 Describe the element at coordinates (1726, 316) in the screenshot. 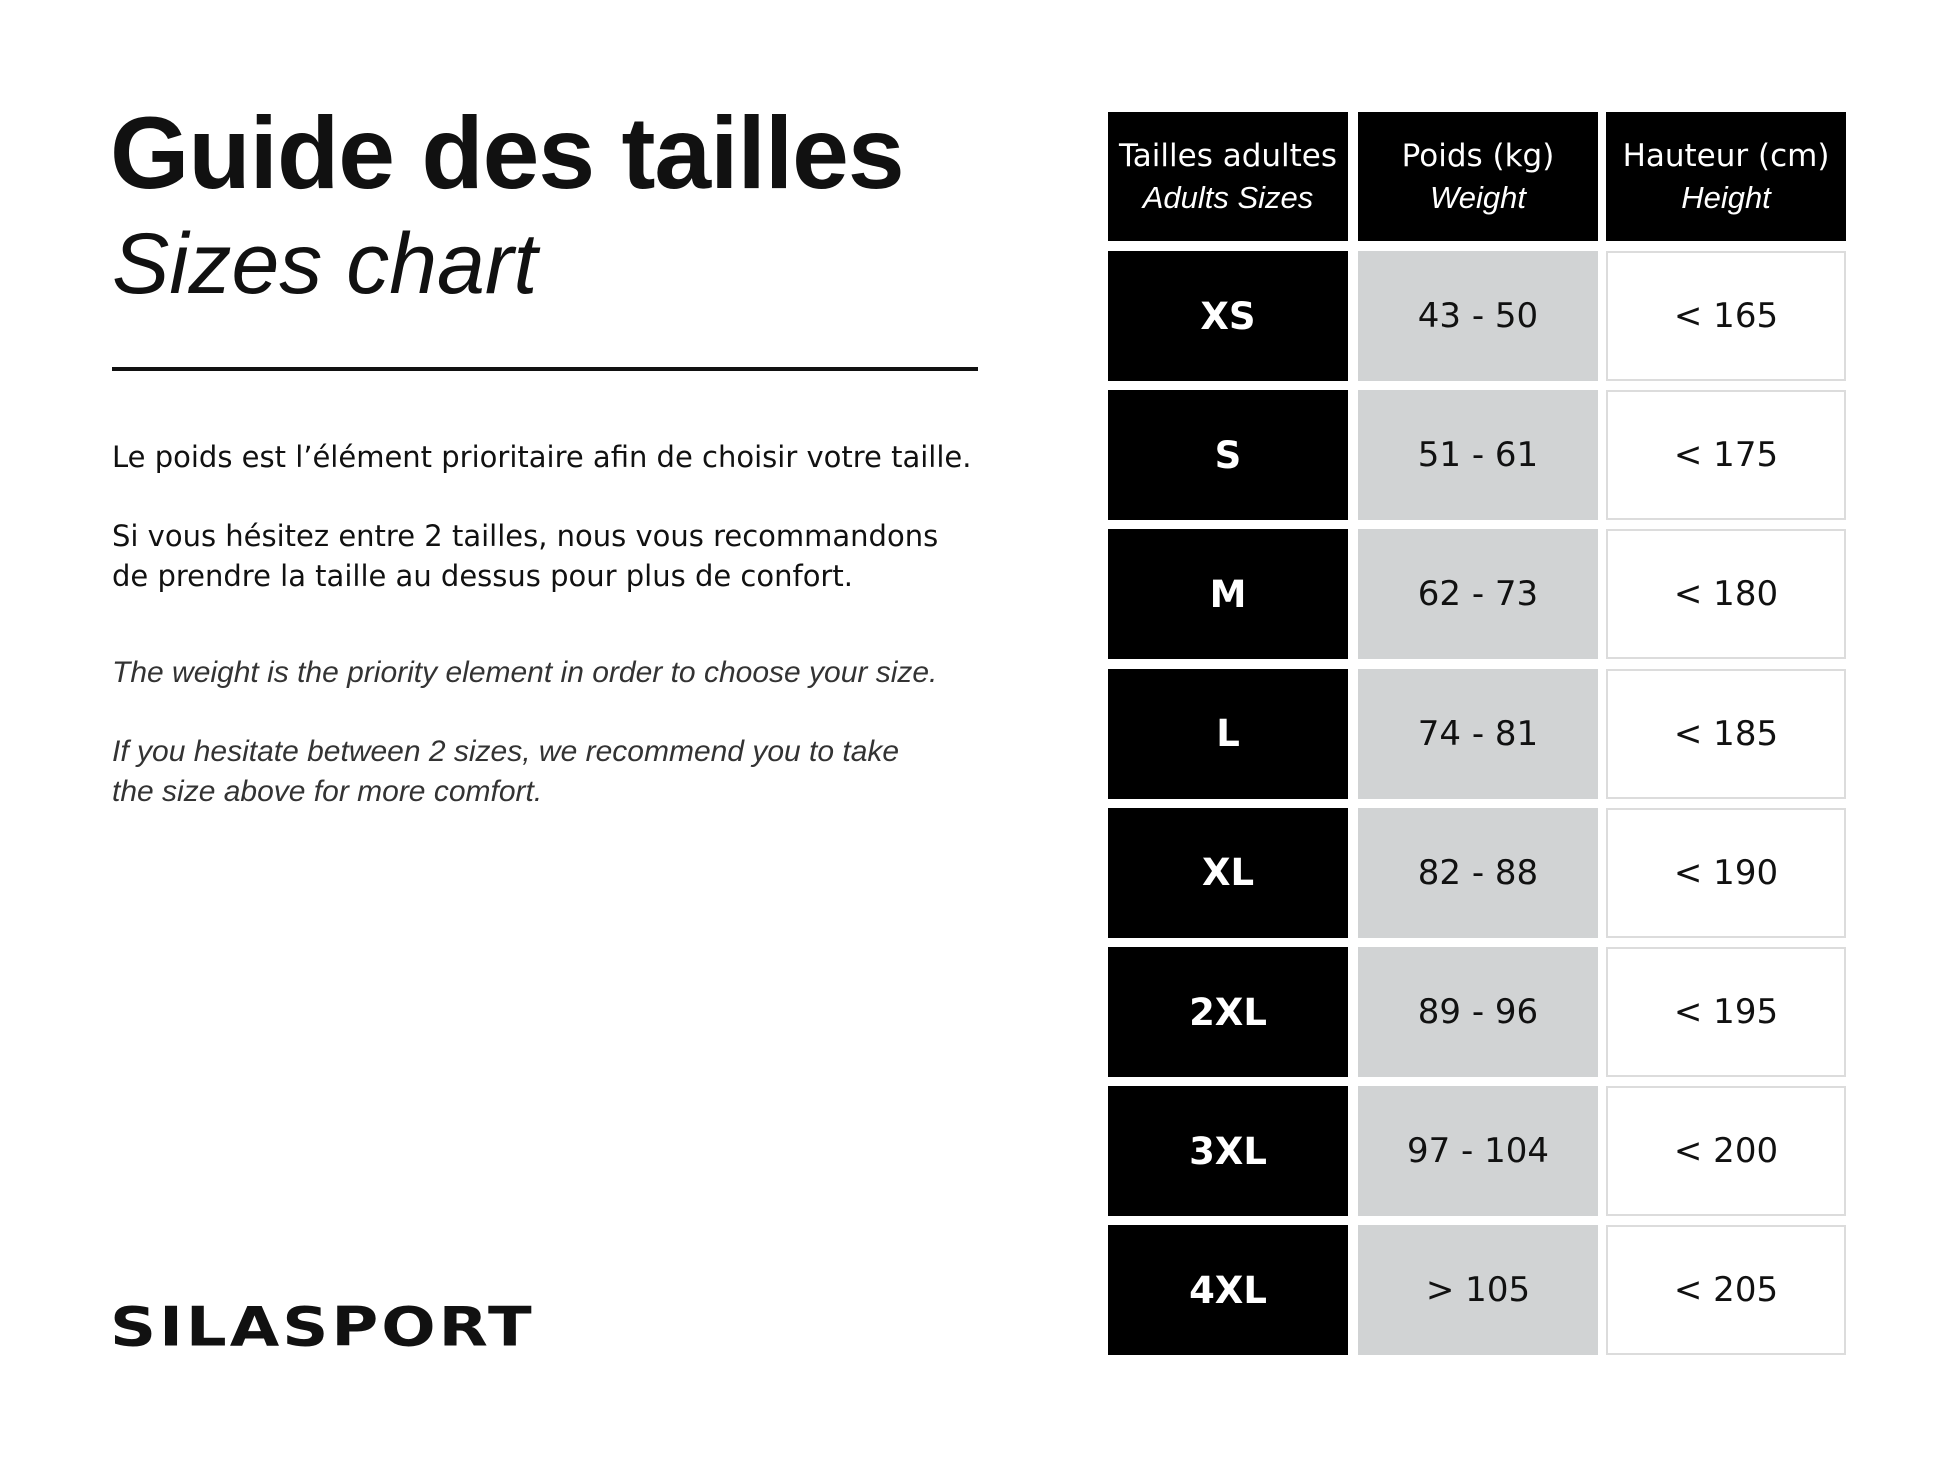

I see `table-cell: < 165` at that location.